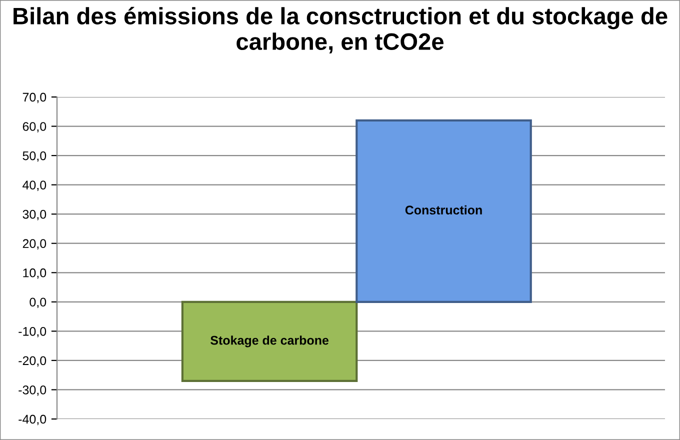 This screenshot has width=680, height=440. Describe the element at coordinates (32, 332) in the screenshot. I see `y-tick-label: -10,0` at that location.